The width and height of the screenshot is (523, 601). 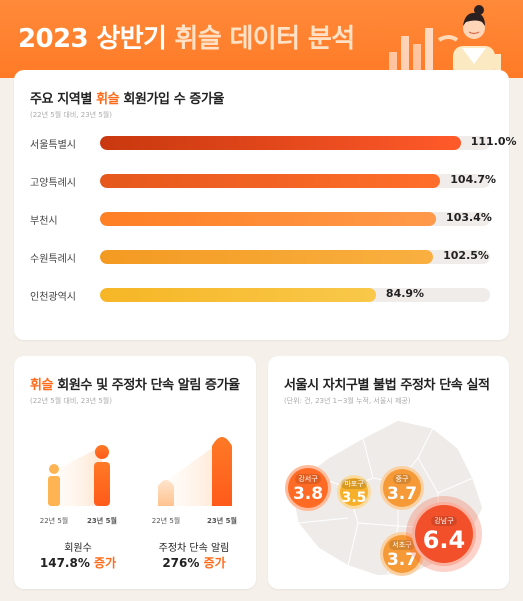 I want to click on woman-illustration, so click(x=445, y=41).